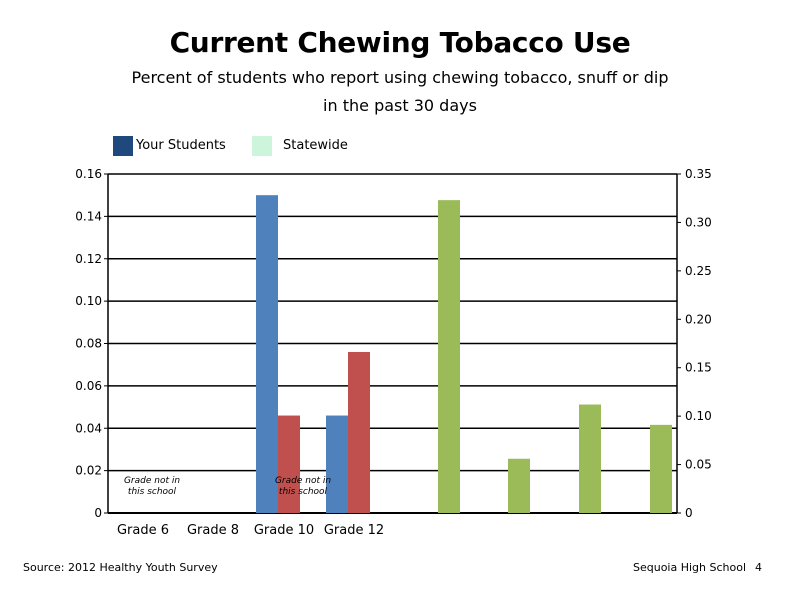 Image resolution: width=800 pixels, height=600 pixels. What do you see at coordinates (123, 146) in the screenshot?
I see `legend-swatch-your-students` at bounding box center [123, 146].